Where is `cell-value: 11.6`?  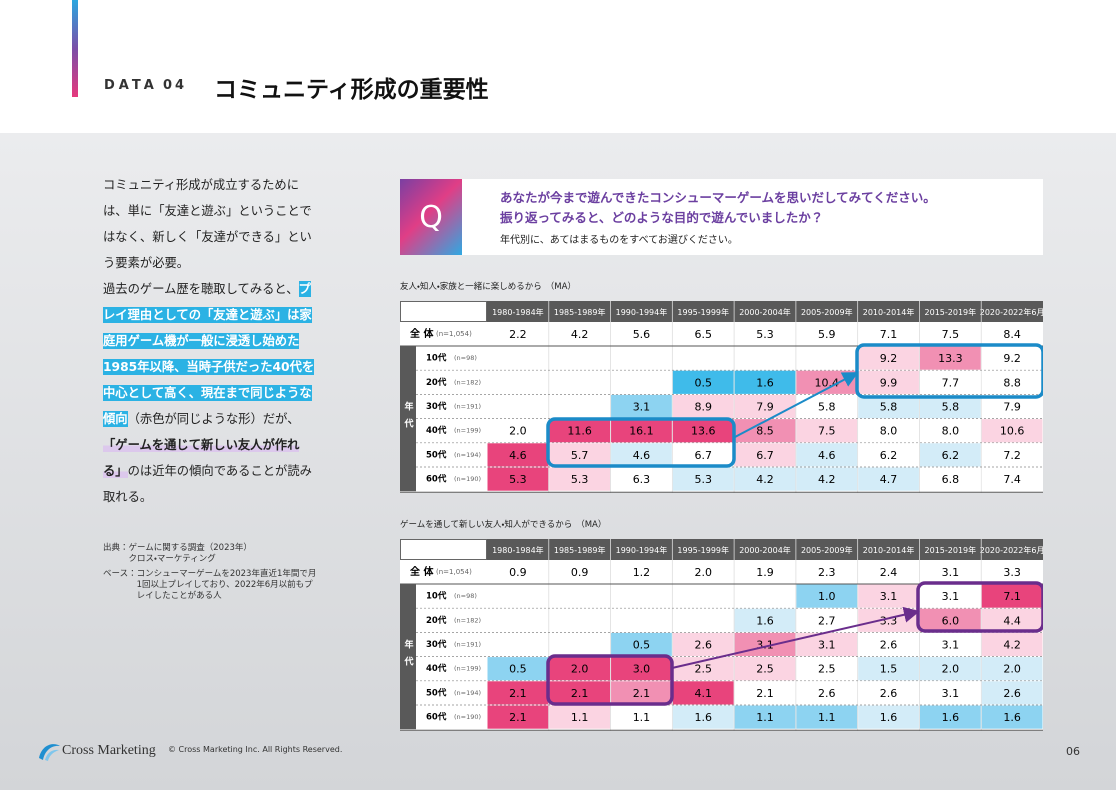
cell-value: 11.6 is located at coordinates (579, 431).